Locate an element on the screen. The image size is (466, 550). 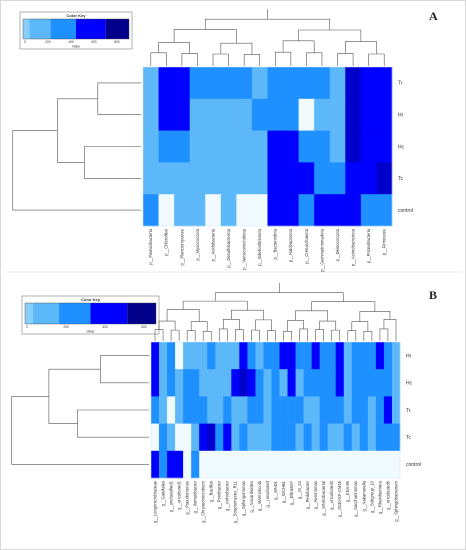
column-label: g__Pseudomonas is located at coordinates (187, 498).